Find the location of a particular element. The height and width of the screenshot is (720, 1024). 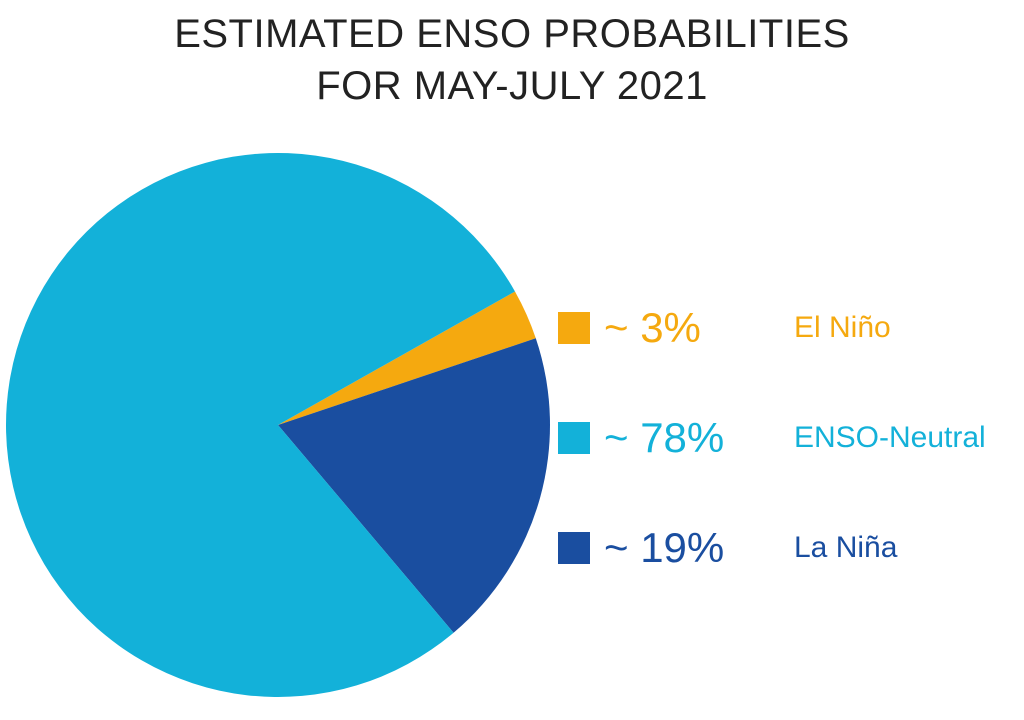

legend-value-el-nino: ~ 3% is located at coordinates (652, 327).